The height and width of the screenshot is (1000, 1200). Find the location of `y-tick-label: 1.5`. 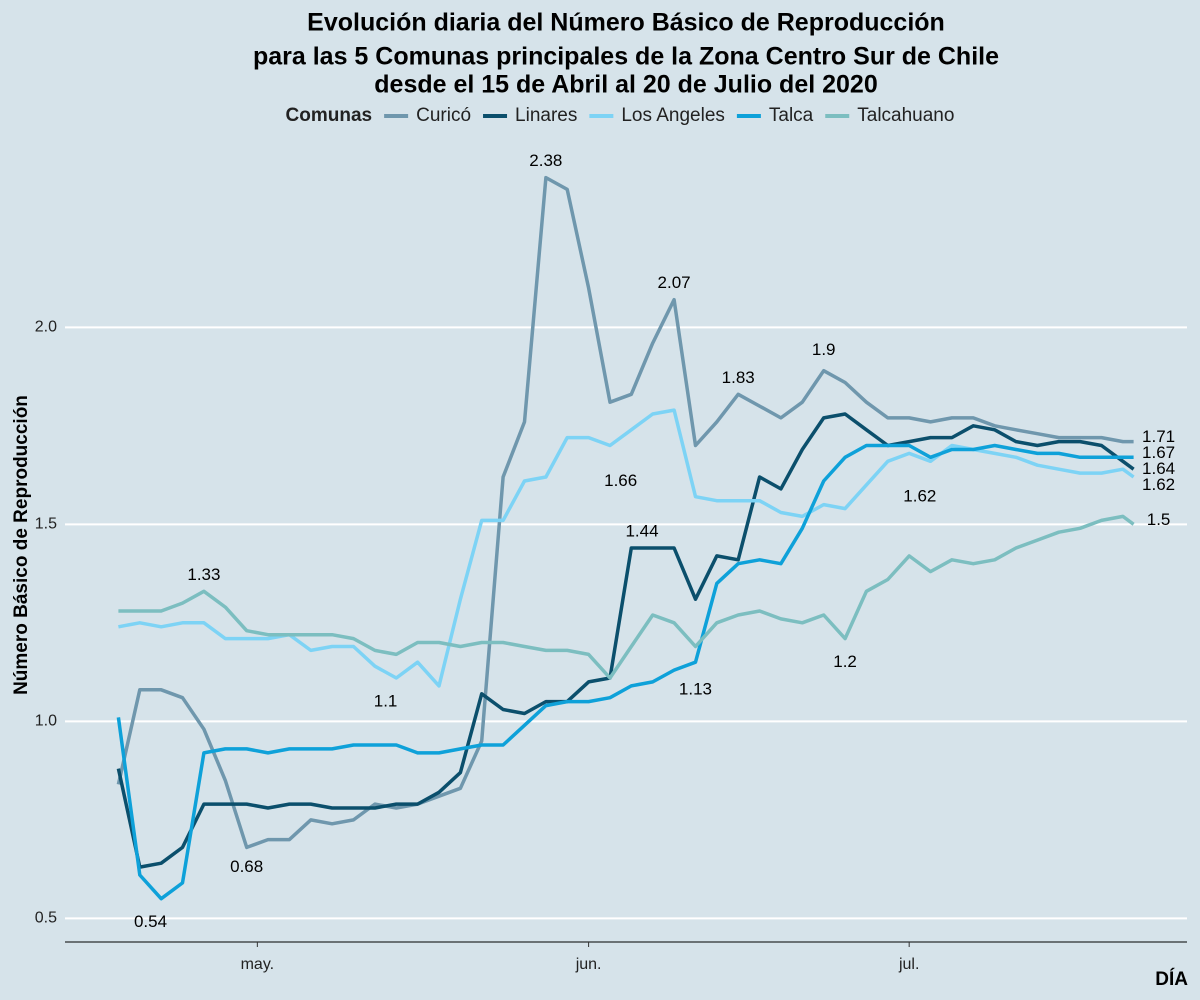

y-tick-label: 1.5 is located at coordinates (46, 524).